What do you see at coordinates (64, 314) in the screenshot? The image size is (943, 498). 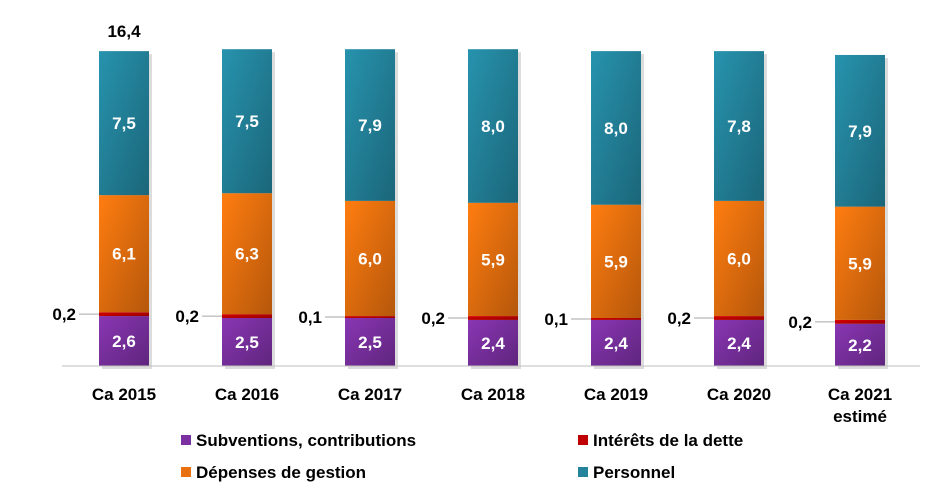 I see `label-interets-0: 0,2` at bounding box center [64, 314].